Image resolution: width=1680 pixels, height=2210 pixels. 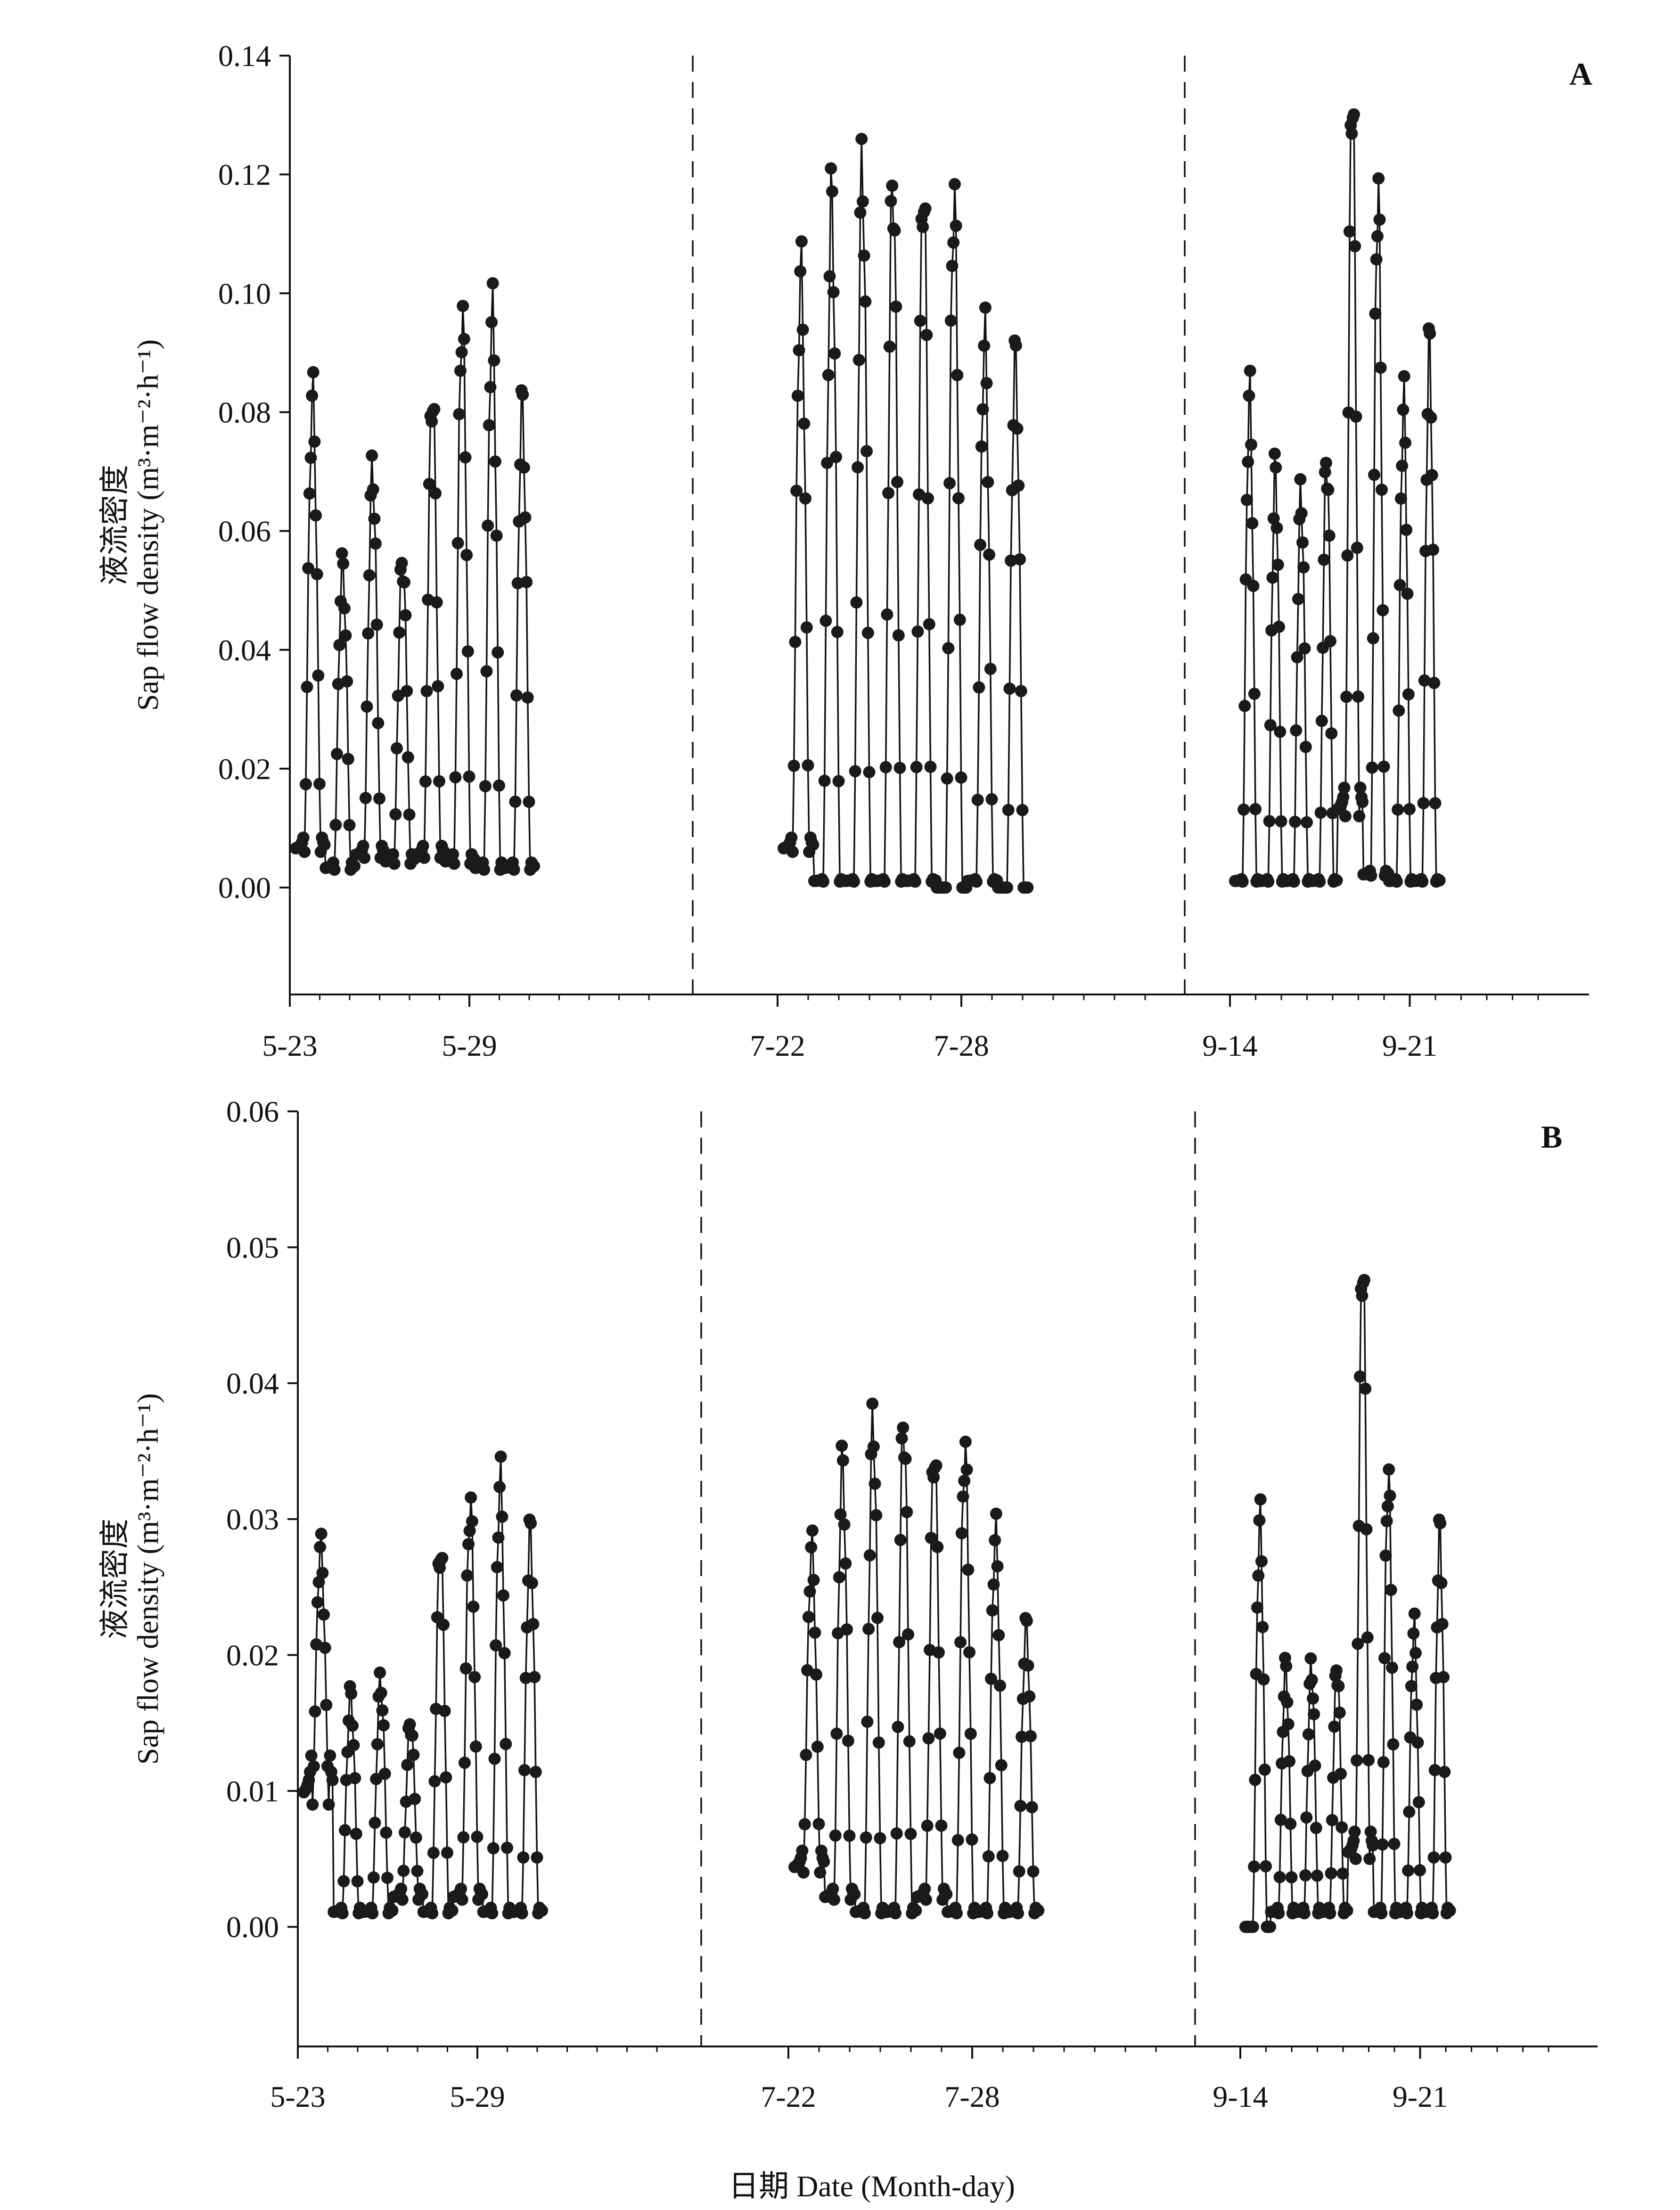 I want to click on y-tick-label: 0.00, so click(x=244, y=887).